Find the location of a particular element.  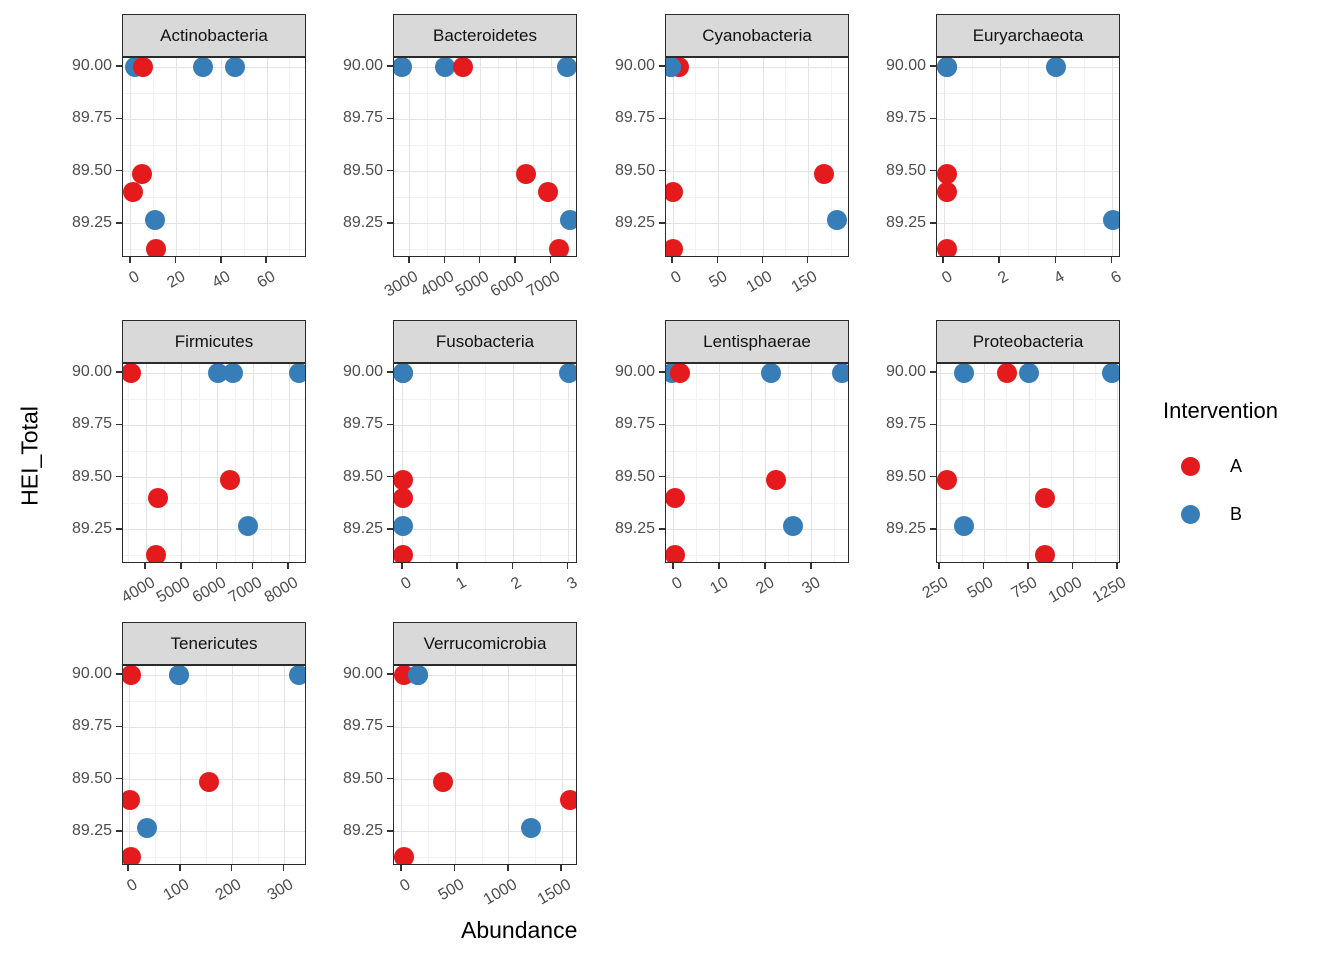

x-tick-label: 1000 is located at coordinates (500, 892).